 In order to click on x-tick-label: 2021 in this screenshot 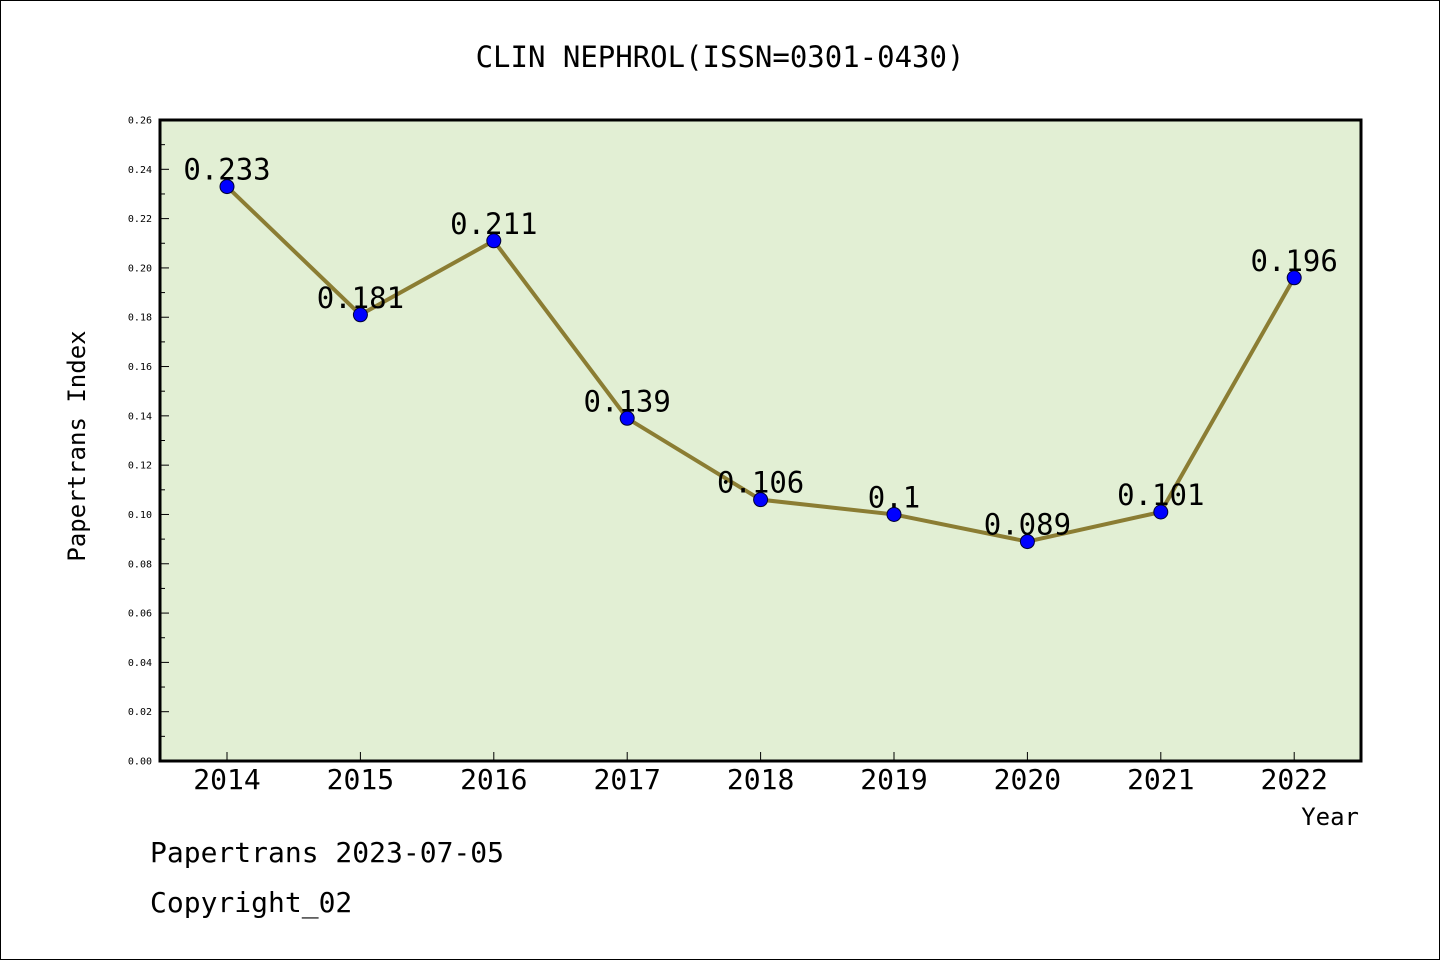, I will do `click(1160, 779)`.